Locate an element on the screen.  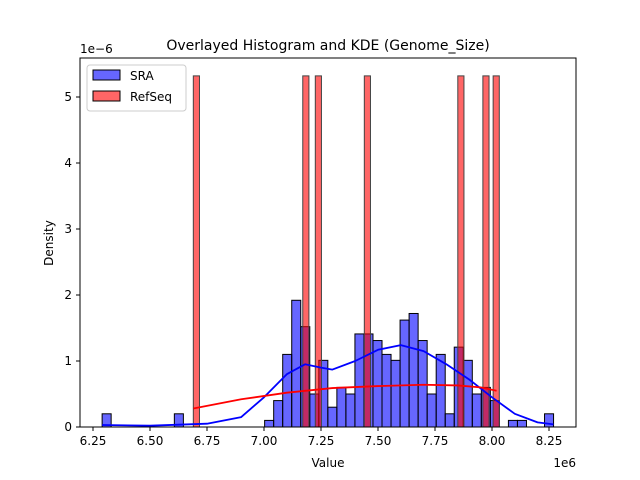
legend-label-sra: SRA is located at coordinates (142, 76).